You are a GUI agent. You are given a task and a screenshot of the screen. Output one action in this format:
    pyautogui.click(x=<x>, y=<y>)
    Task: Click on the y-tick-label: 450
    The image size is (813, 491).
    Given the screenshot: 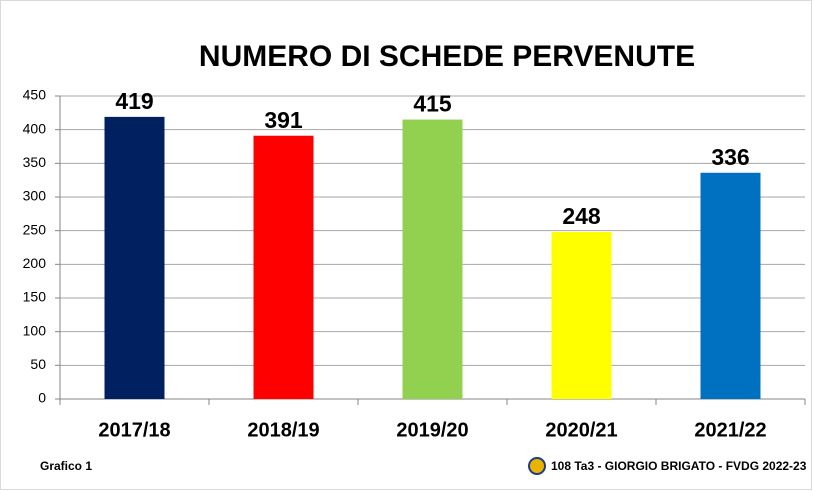 What is the action you would take?
    pyautogui.click(x=35, y=95)
    